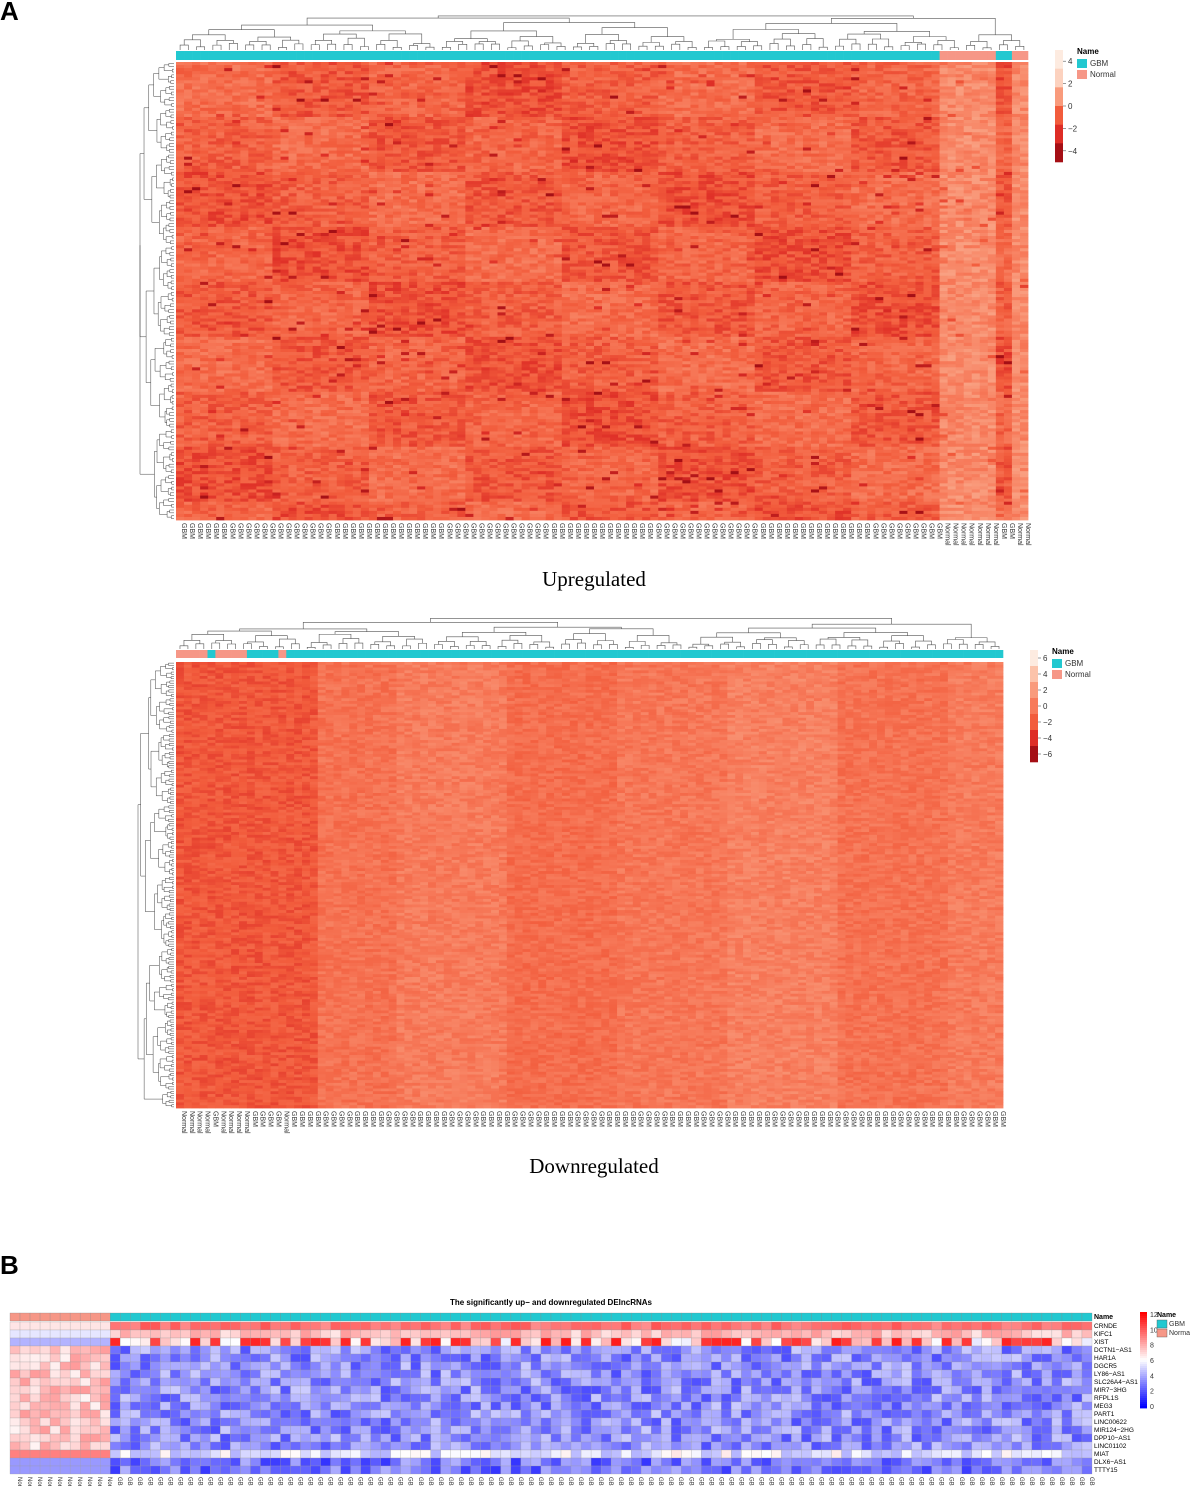  Describe the element at coordinates (1152, 1346) in the screenshot. I see `scale-tick-label: 8` at that location.